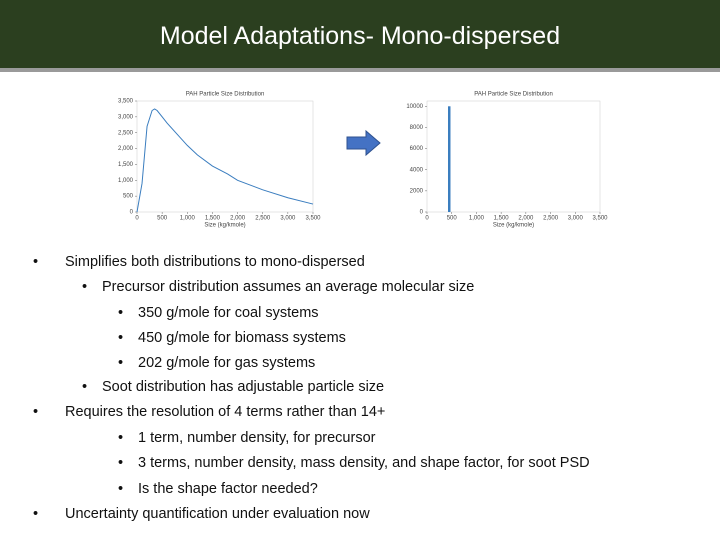 This screenshot has width=720, height=540. I want to click on bullet: 450 g/mole for biomass systems, so click(232, 338).